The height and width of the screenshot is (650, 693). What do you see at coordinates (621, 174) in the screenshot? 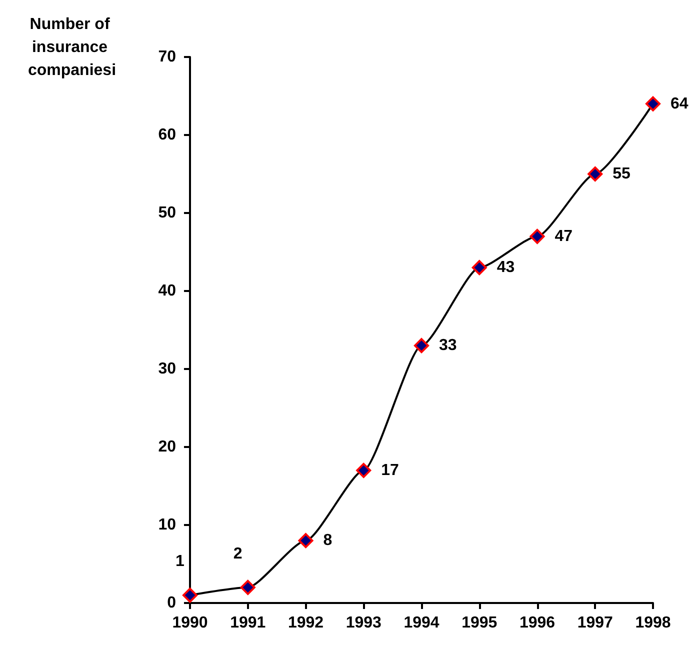
I see `data-label: 55` at bounding box center [621, 174].